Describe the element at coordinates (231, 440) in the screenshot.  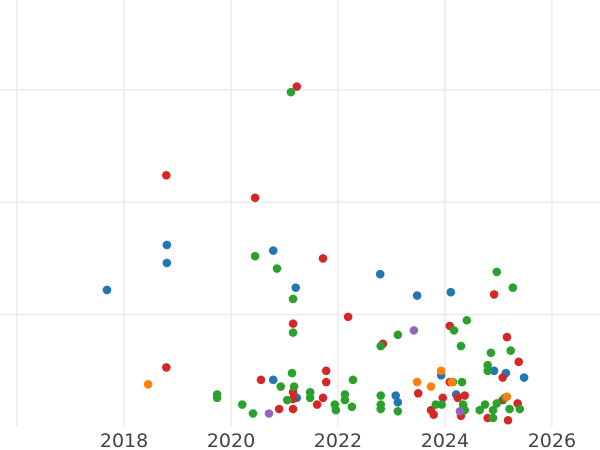
I see `x-tick-label: 2020` at that location.